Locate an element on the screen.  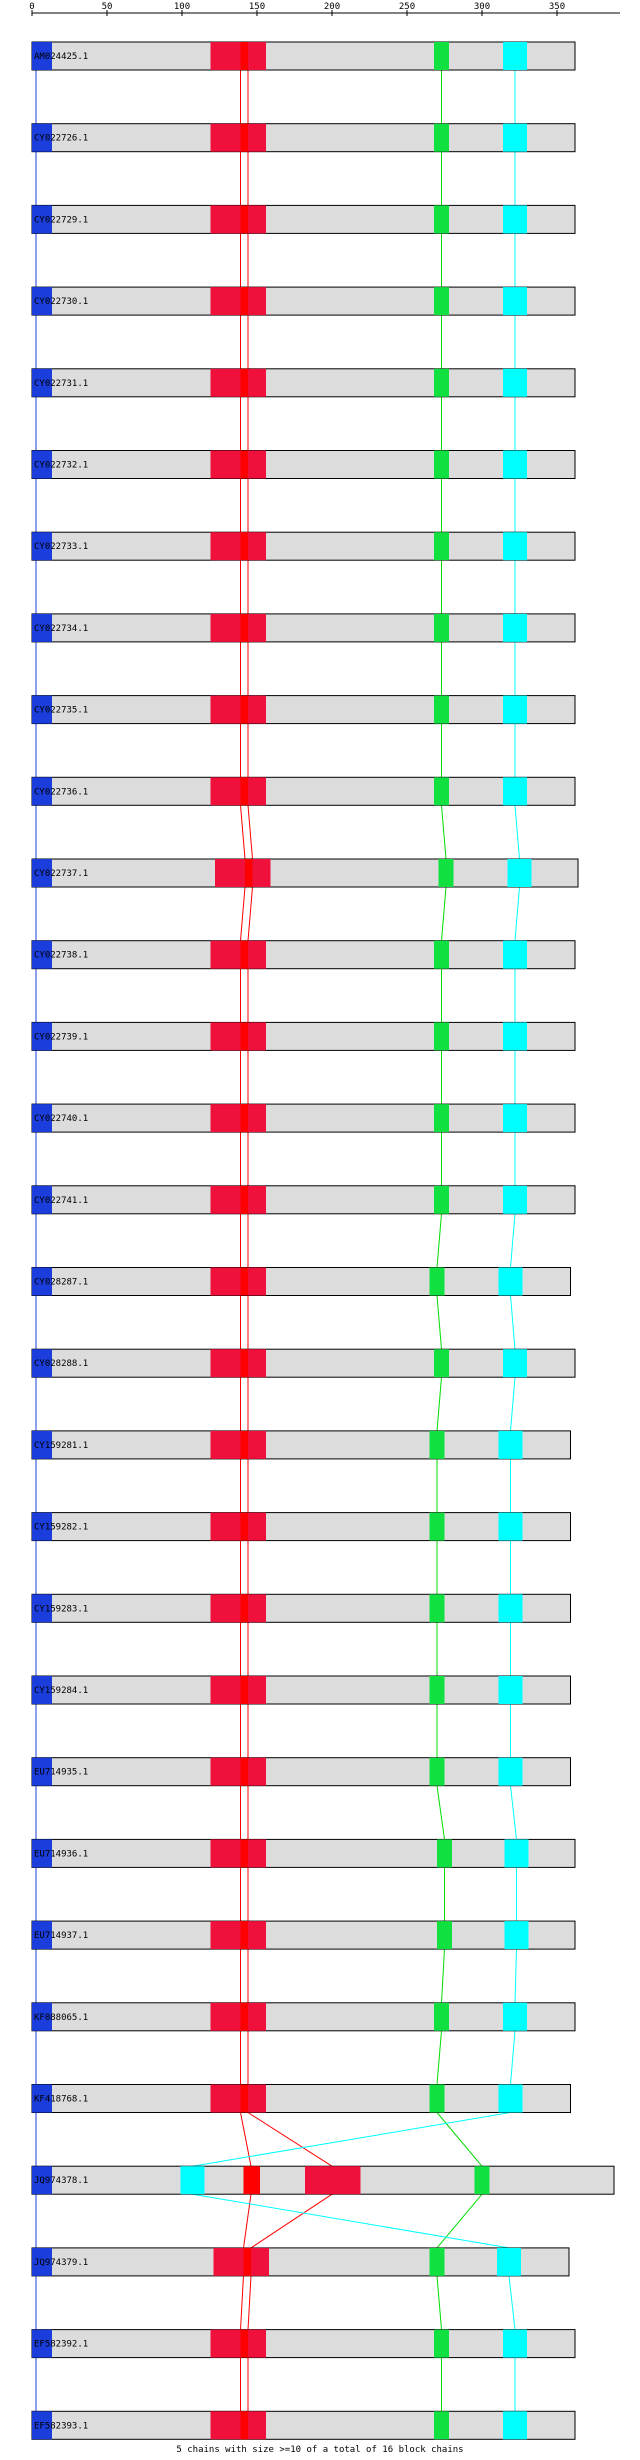
sequence-label: CY022741.1 is located at coordinates (61, 1201).